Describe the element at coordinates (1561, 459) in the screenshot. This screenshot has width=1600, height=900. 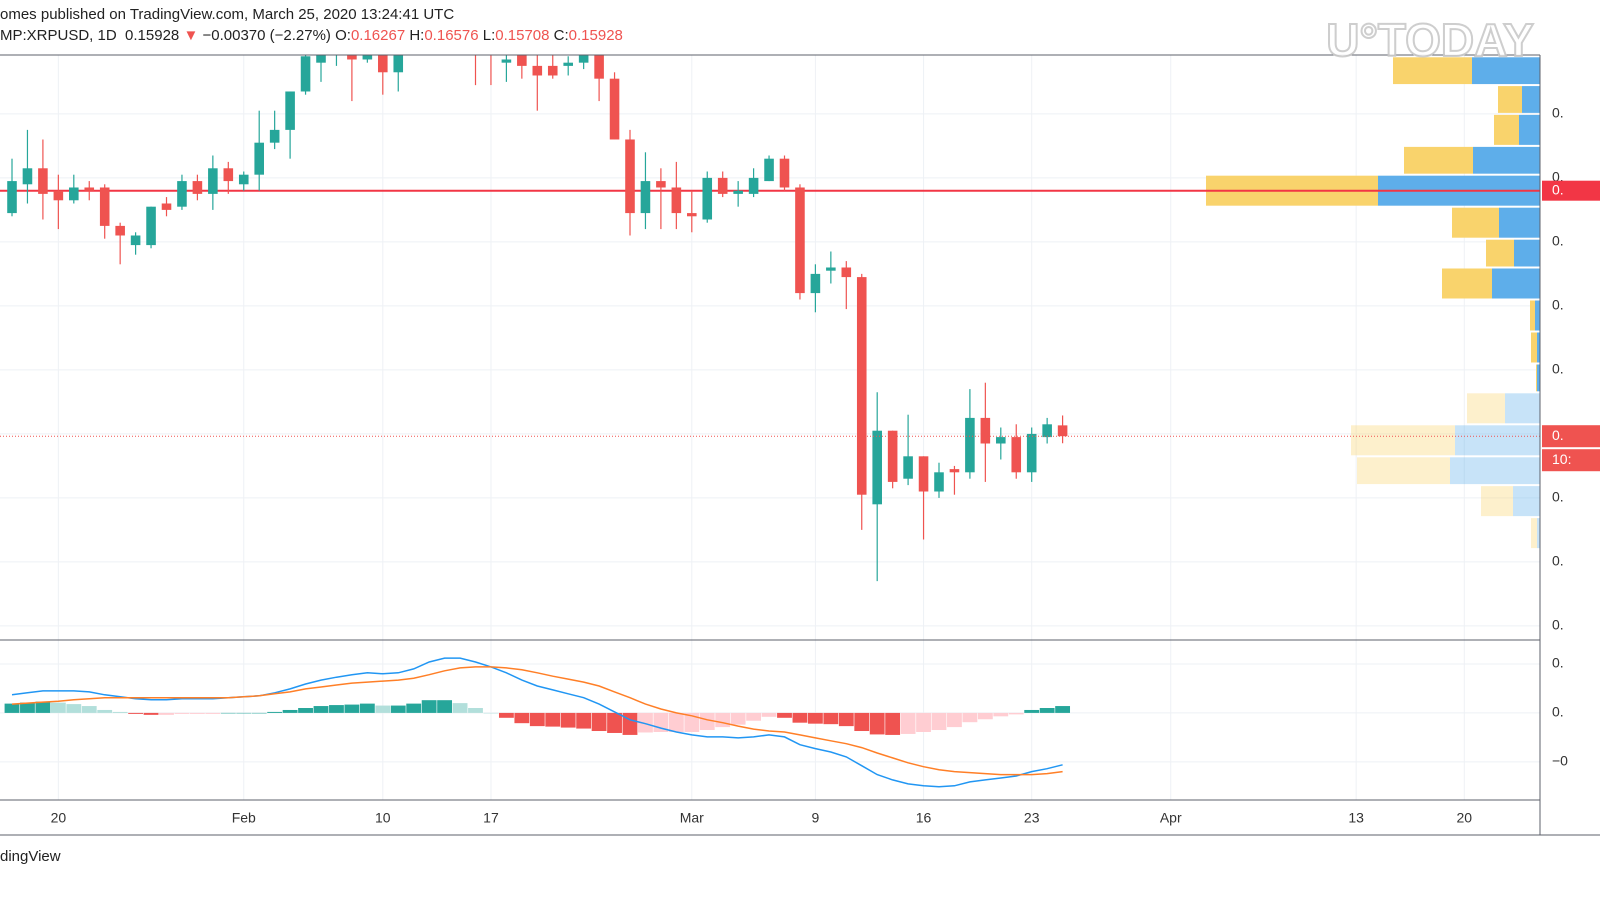
I see `countdown-label: 10:` at that location.